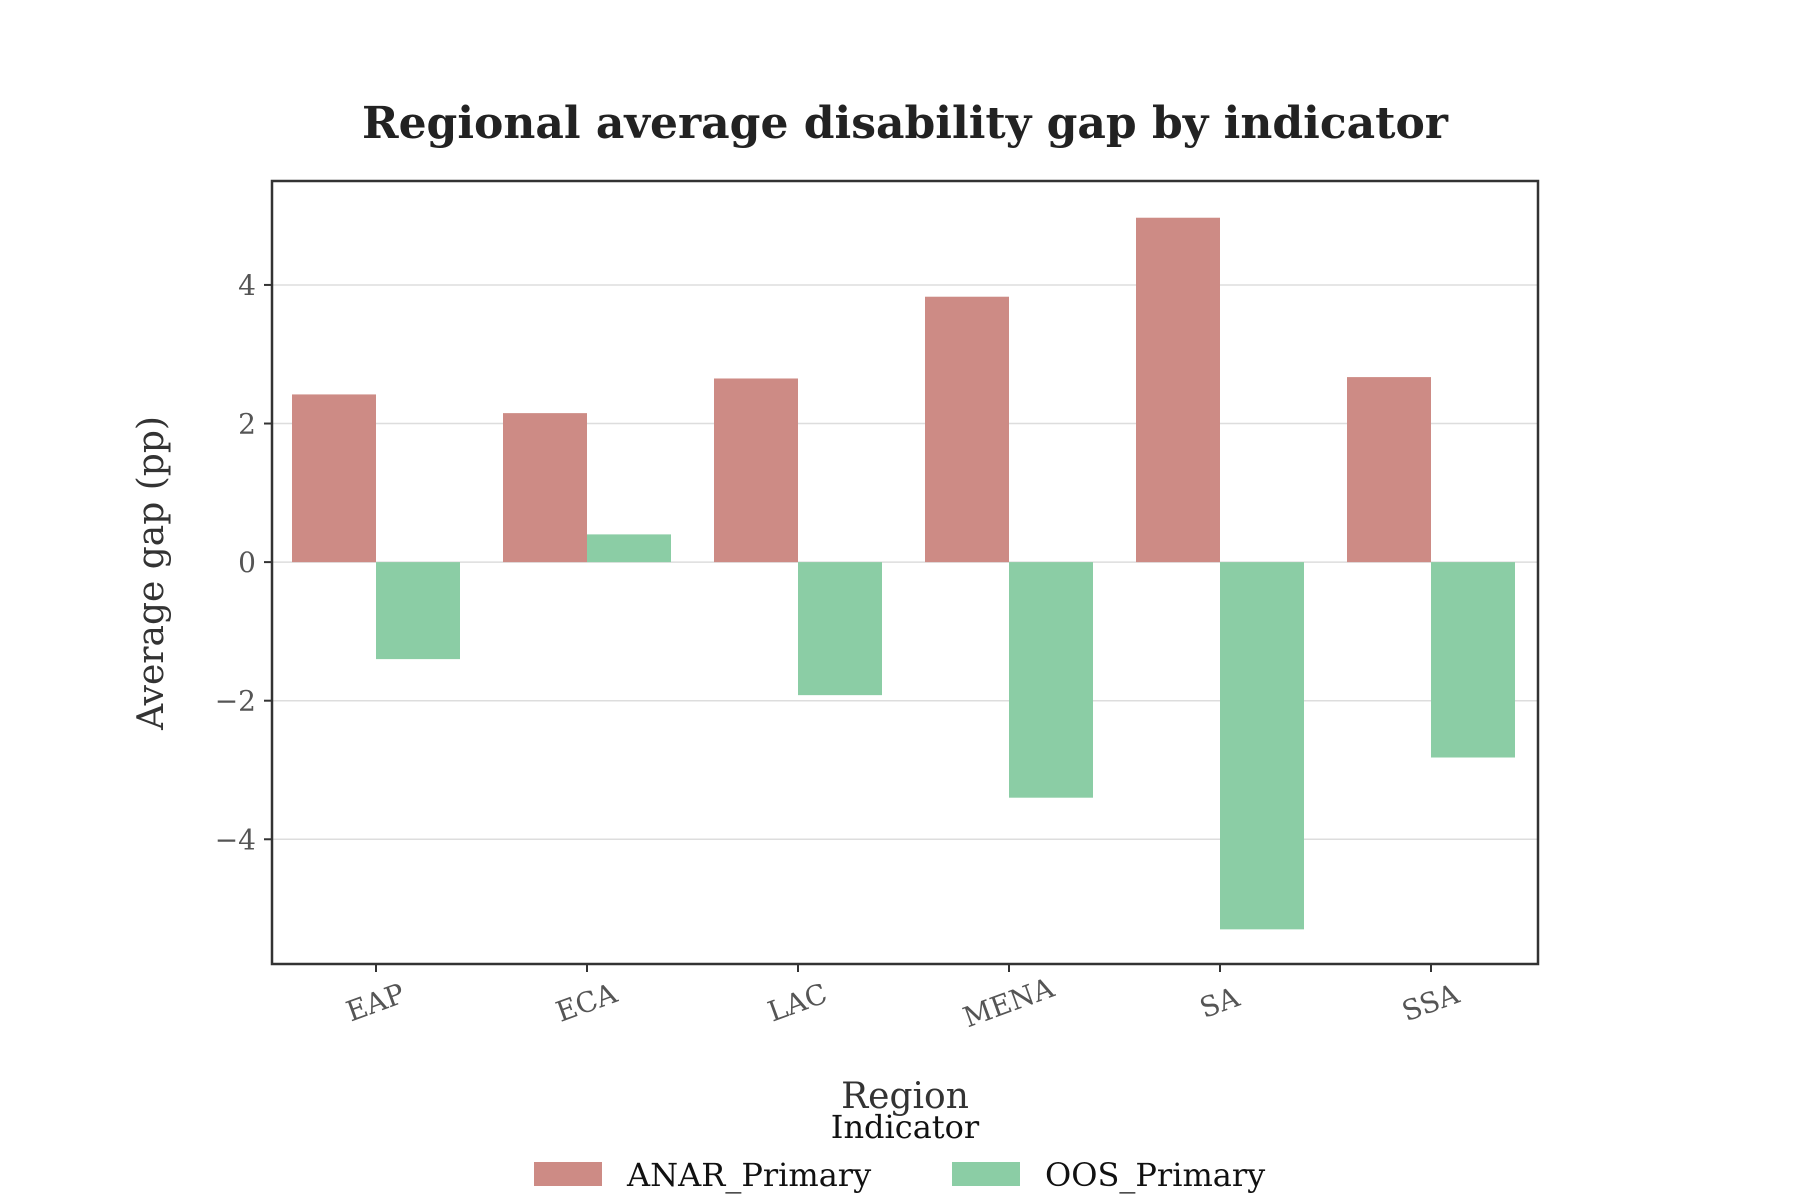 Image resolution: width=1800 pixels, height=1200 pixels. What do you see at coordinates (903, 999) in the screenshot?
I see `x-axis: EAP ECA LAC MENA SA SSA` at bounding box center [903, 999].